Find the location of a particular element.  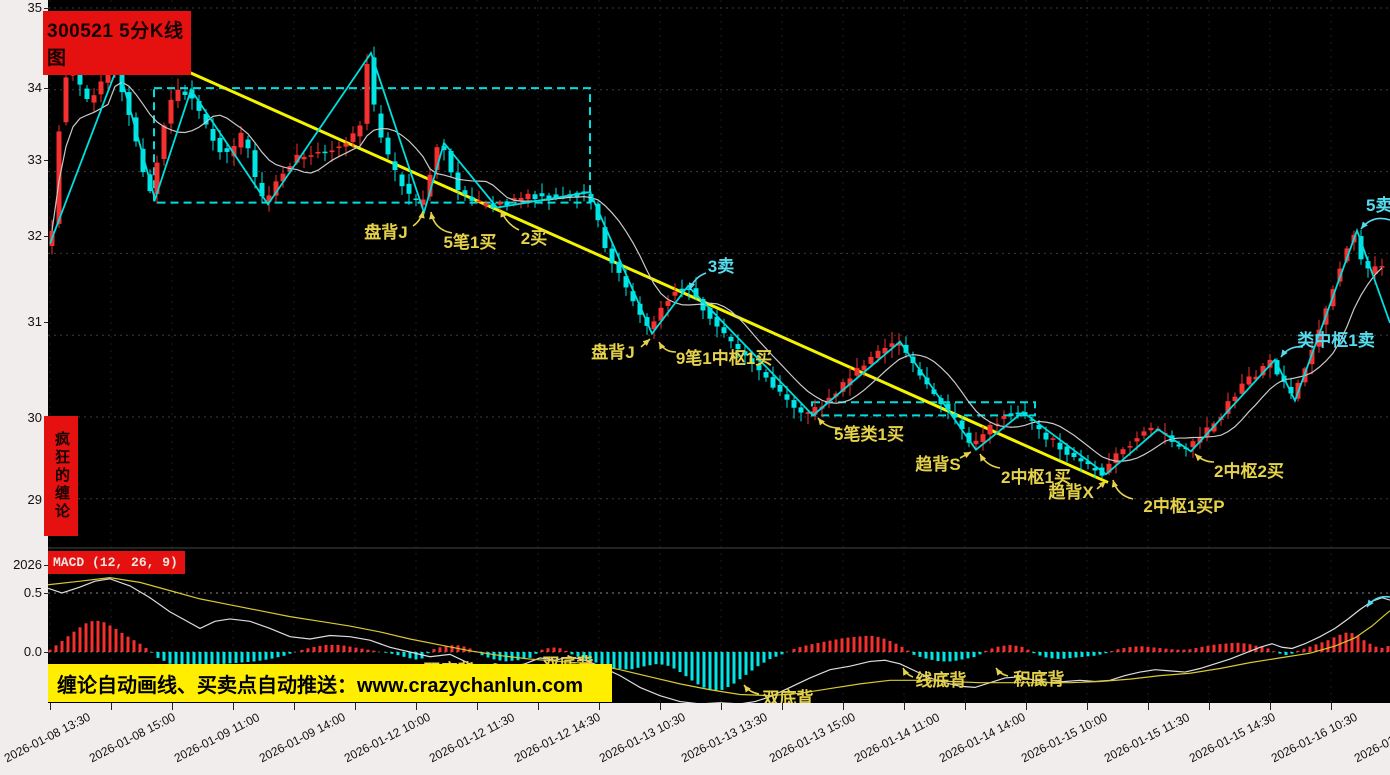

watermark-box: 疯狂的缠论 is located at coordinates (61, 476).